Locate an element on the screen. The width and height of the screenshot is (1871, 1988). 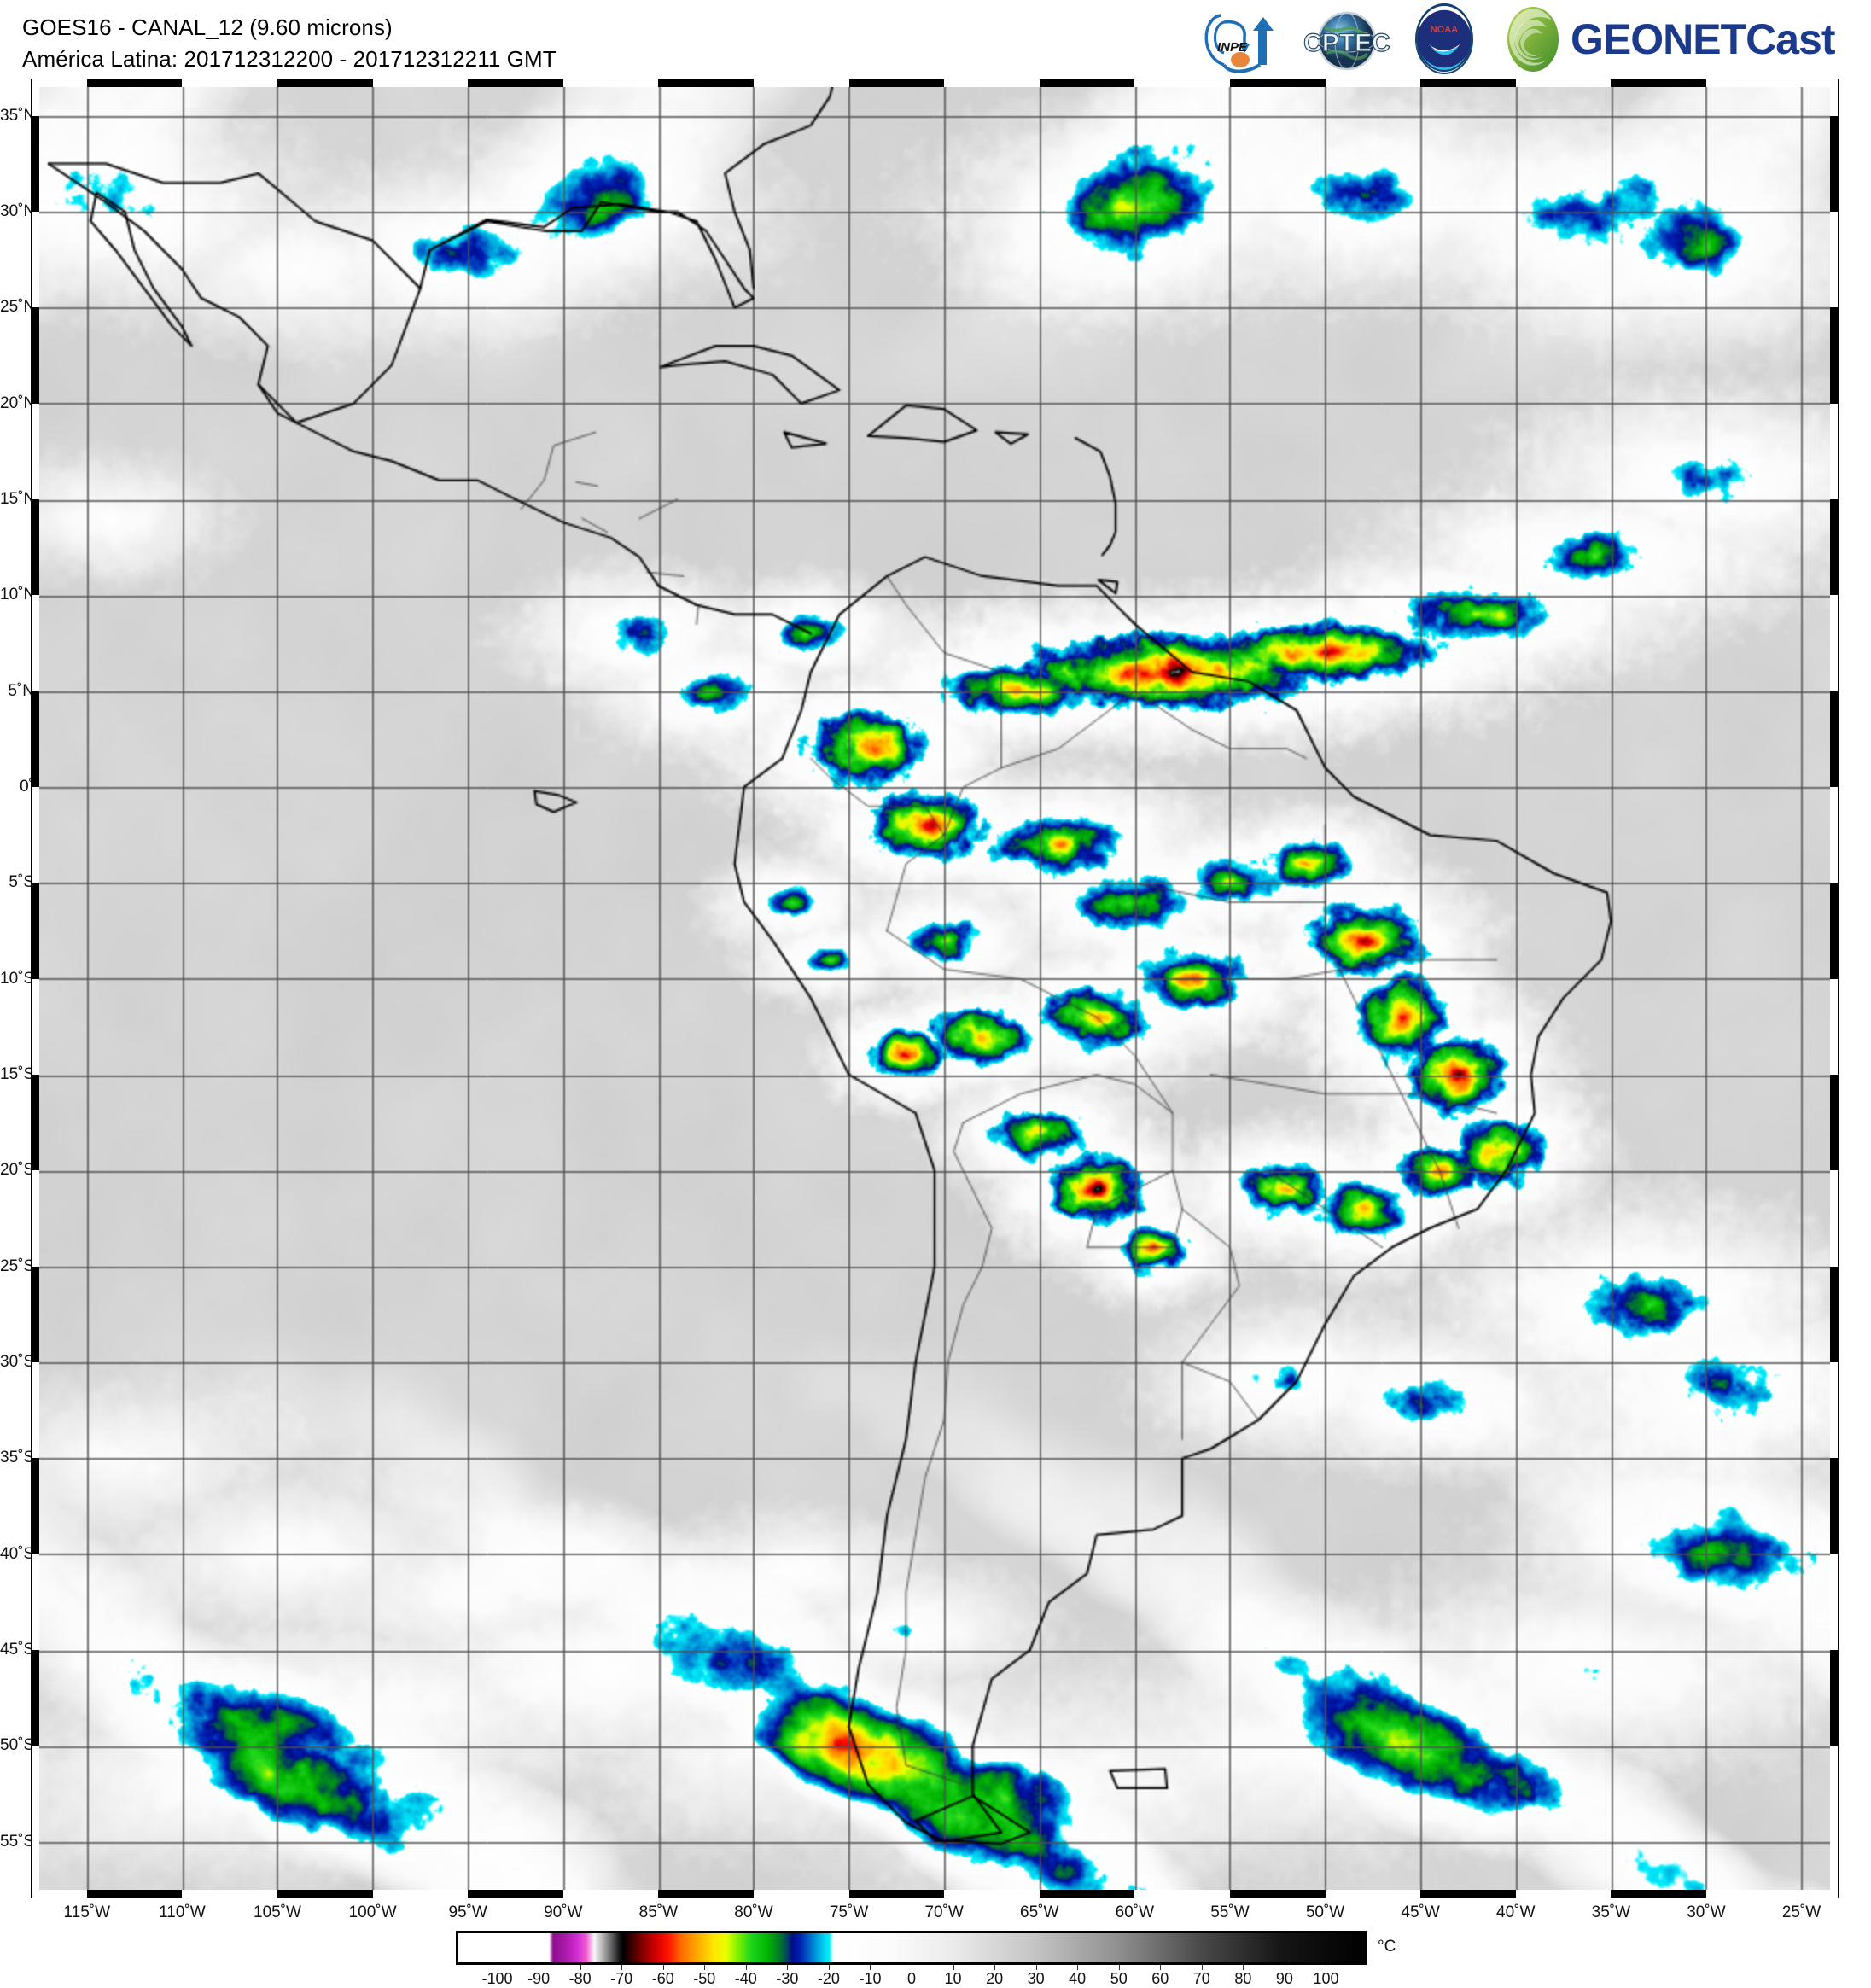
colorbar-tick-label: 10 is located at coordinates (953, 1978).